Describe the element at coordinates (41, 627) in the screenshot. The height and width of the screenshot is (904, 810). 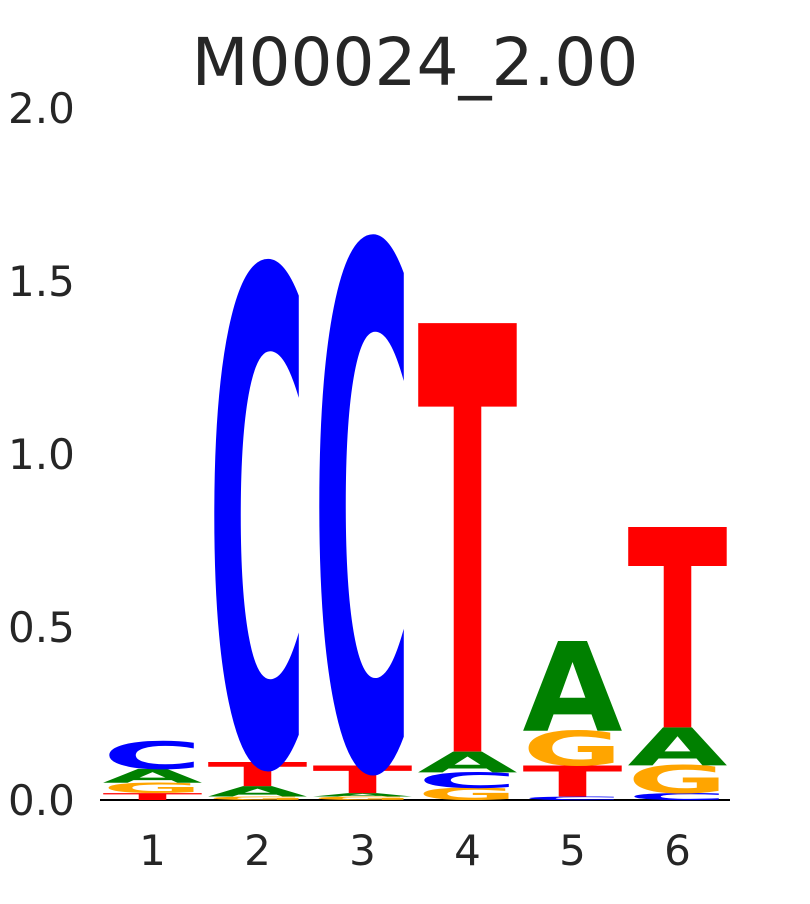
I see `y-tick-label: 0.5` at that location.